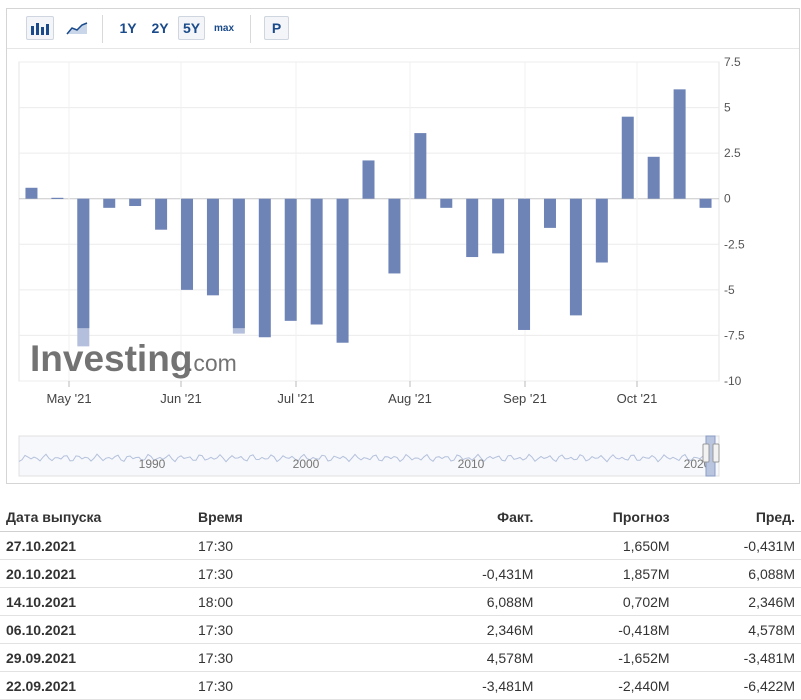 Image resolution: width=801 pixels, height=700 pixels. I want to click on bar-chart-button, so click(40, 28).